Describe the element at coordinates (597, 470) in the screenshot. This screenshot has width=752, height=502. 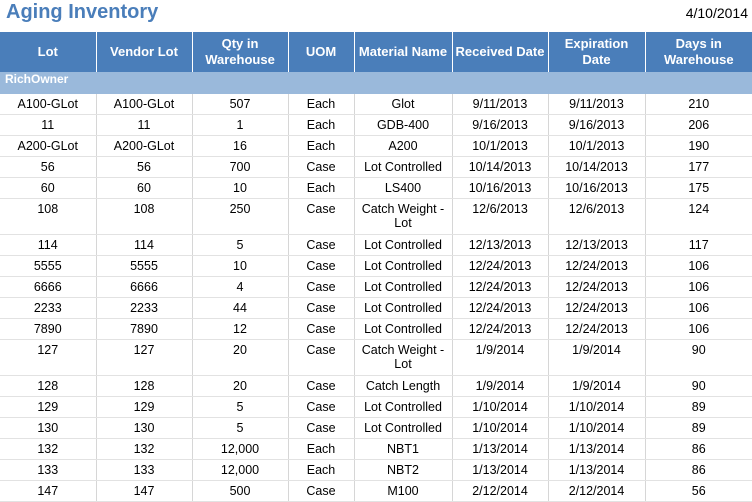
I see `expiration-date-cell: 1/13/2014` at that location.